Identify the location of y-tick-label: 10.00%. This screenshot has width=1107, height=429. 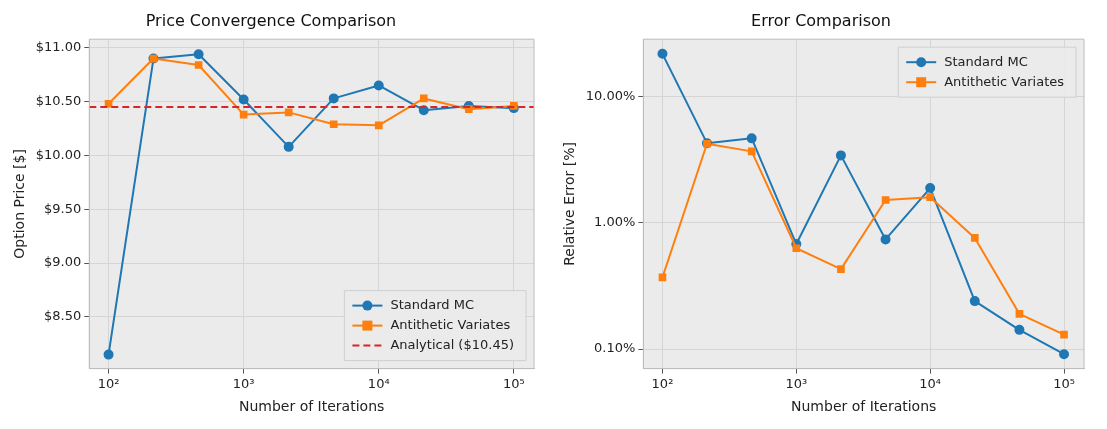
(610, 96).